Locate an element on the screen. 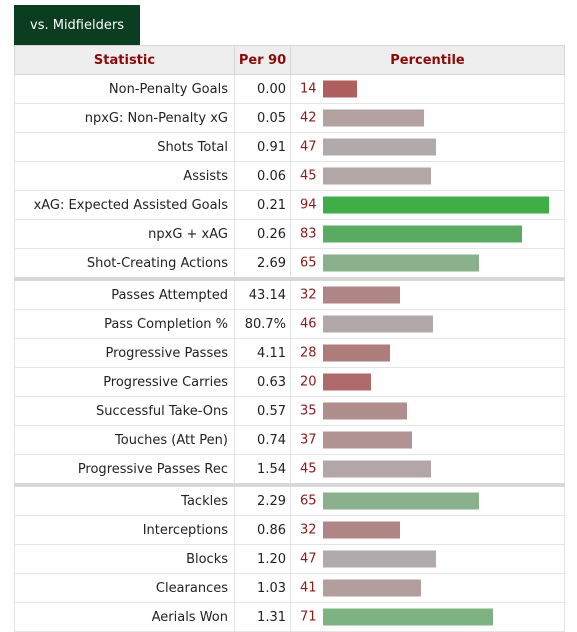 The image size is (577, 632). table-row: Progressive Passes 4.11 28 is located at coordinates (289, 353).